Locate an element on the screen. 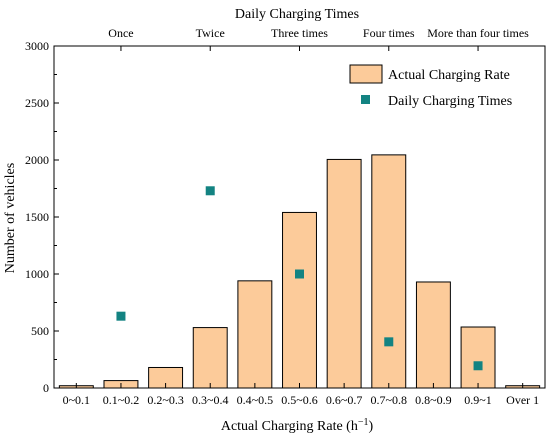 This screenshot has width=550, height=440. y-axis-title: Number of vehicles is located at coordinates (10, 218).